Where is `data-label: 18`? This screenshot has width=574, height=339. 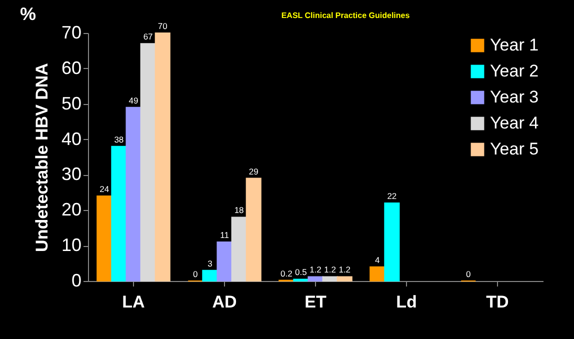 data-label: 18 is located at coordinates (239, 210).